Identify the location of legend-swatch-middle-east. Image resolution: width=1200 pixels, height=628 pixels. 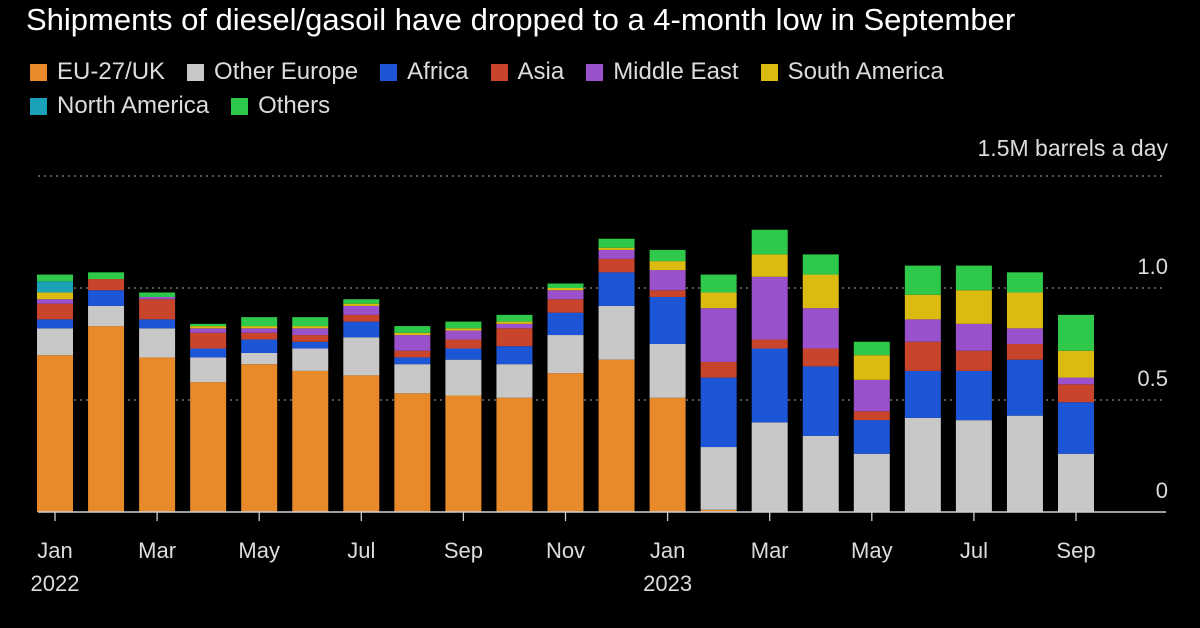
(595, 72).